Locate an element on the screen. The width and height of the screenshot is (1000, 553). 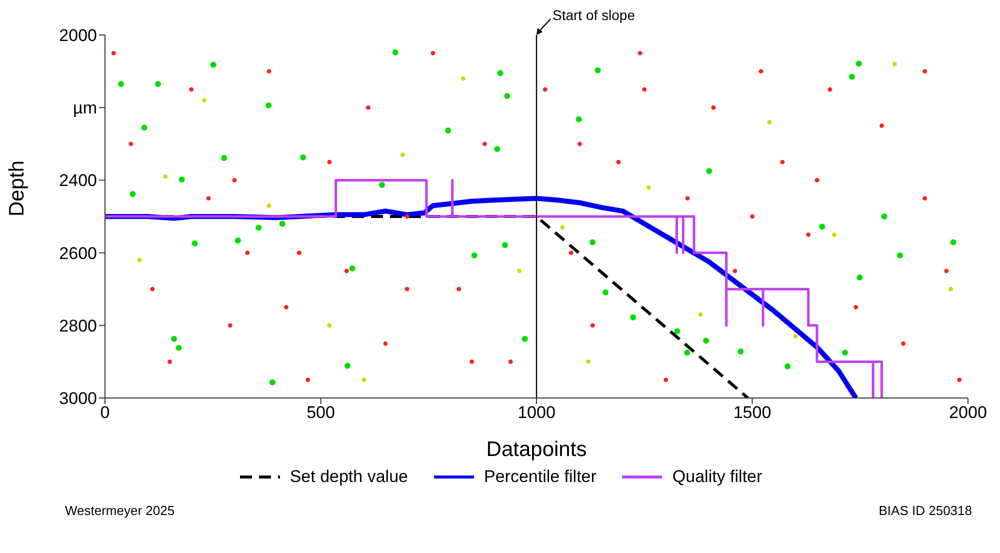
legend-label: Set depth value is located at coordinates (349, 477).